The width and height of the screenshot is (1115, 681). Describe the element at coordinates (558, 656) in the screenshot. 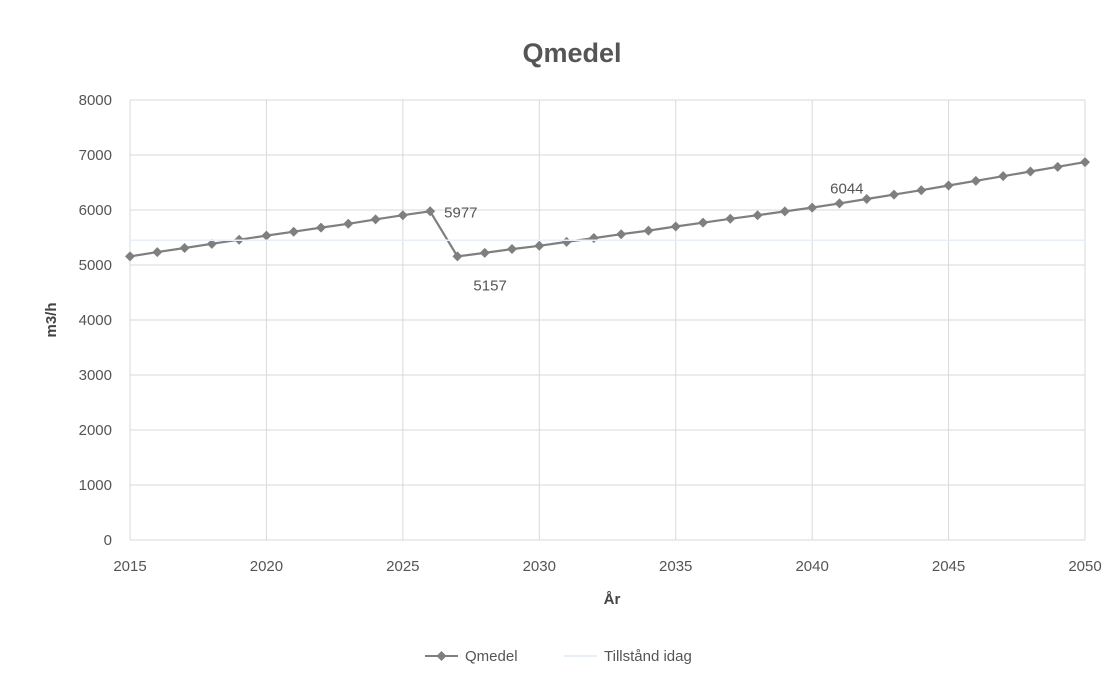

I see `legend: Qmedel Tillstånd idag` at that location.